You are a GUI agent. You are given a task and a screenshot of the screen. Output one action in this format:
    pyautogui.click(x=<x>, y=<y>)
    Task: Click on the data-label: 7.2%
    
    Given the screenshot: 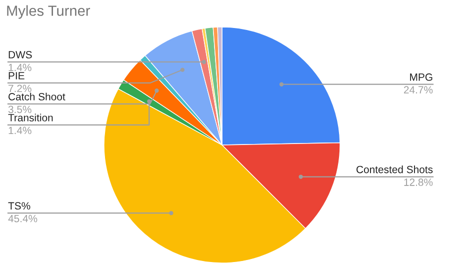 What is the action you would take?
    pyautogui.click(x=20, y=88)
    